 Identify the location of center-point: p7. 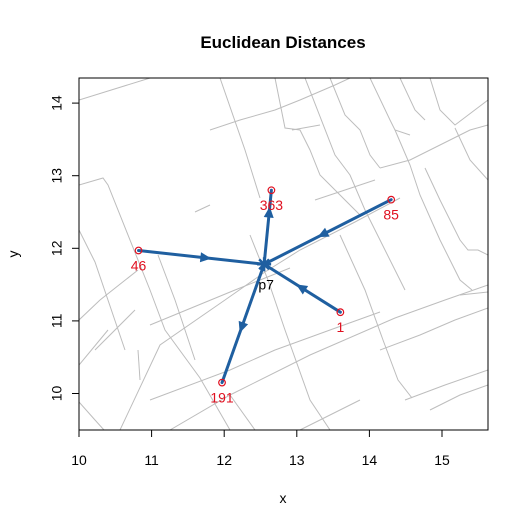
(265, 274).